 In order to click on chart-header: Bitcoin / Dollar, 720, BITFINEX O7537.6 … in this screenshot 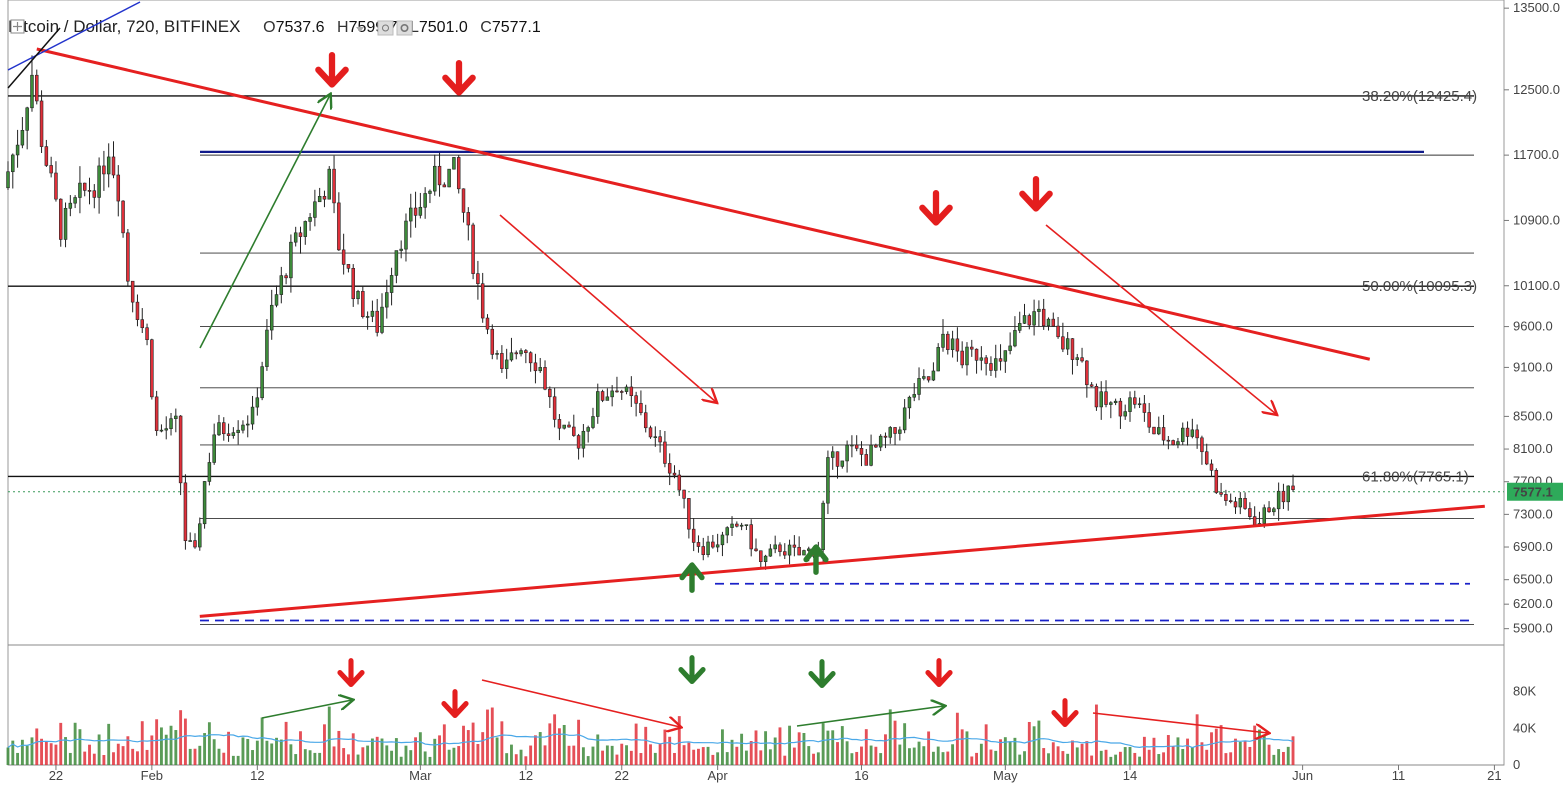, I will do `click(274, 27)`.